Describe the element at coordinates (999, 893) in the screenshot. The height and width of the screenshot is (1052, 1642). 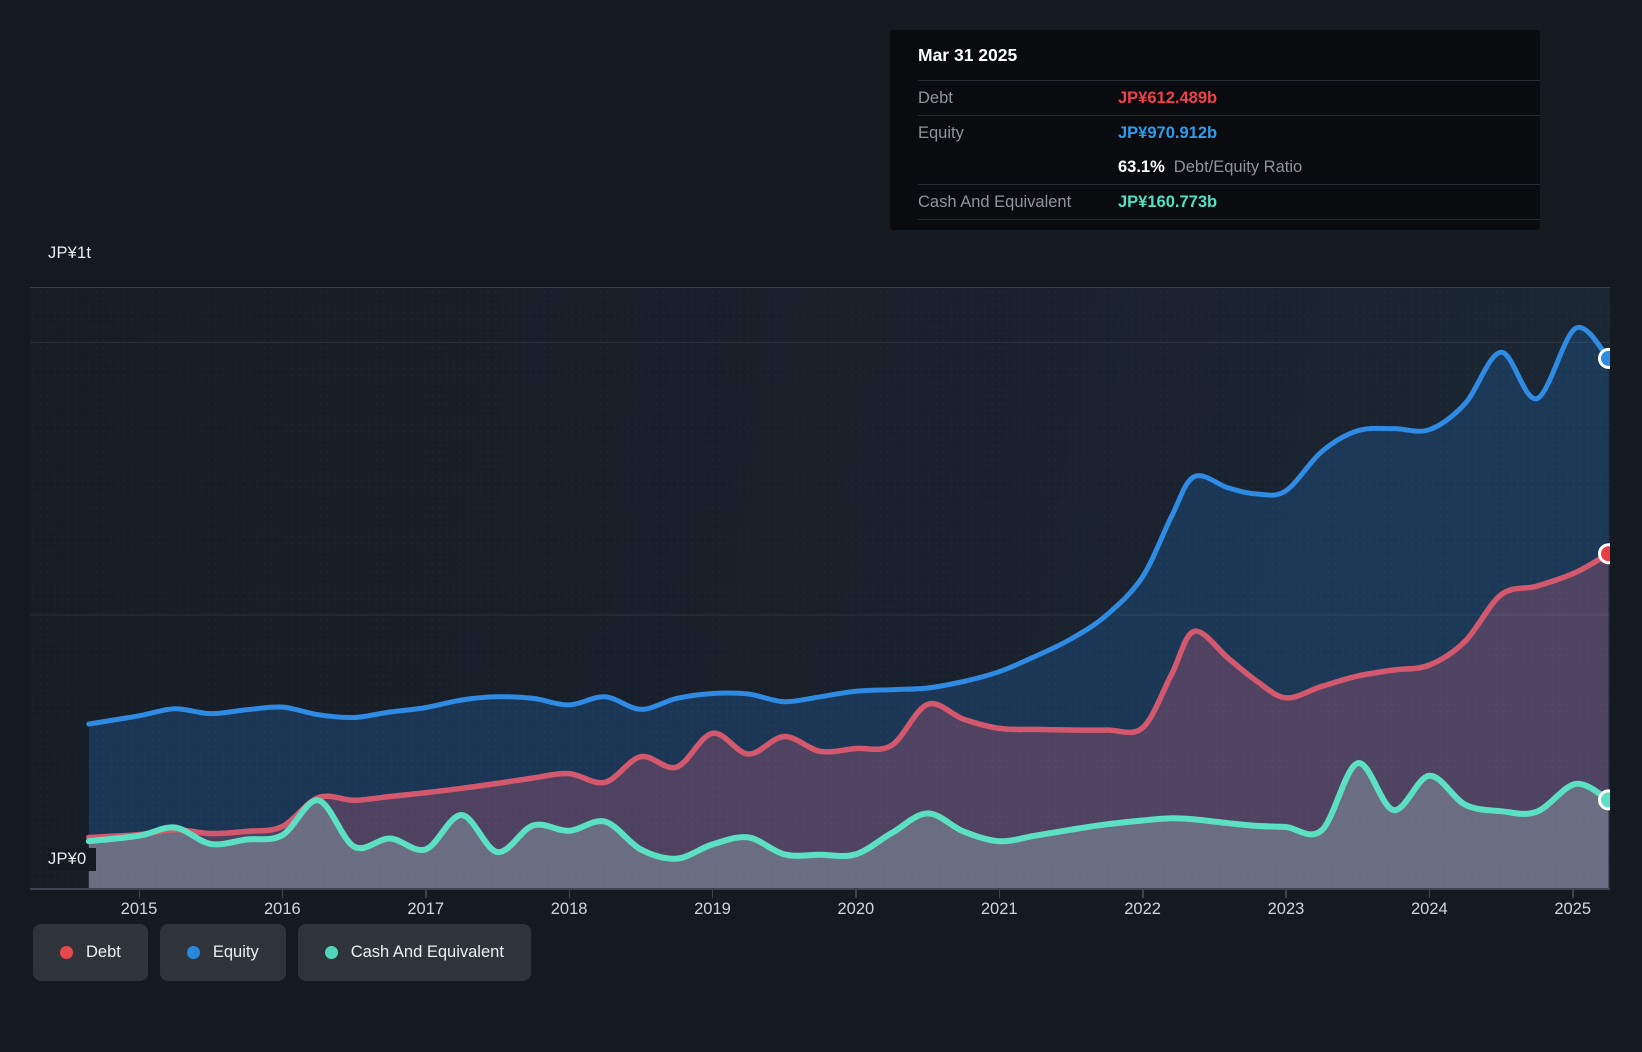
I see `x-tick-2021` at that location.